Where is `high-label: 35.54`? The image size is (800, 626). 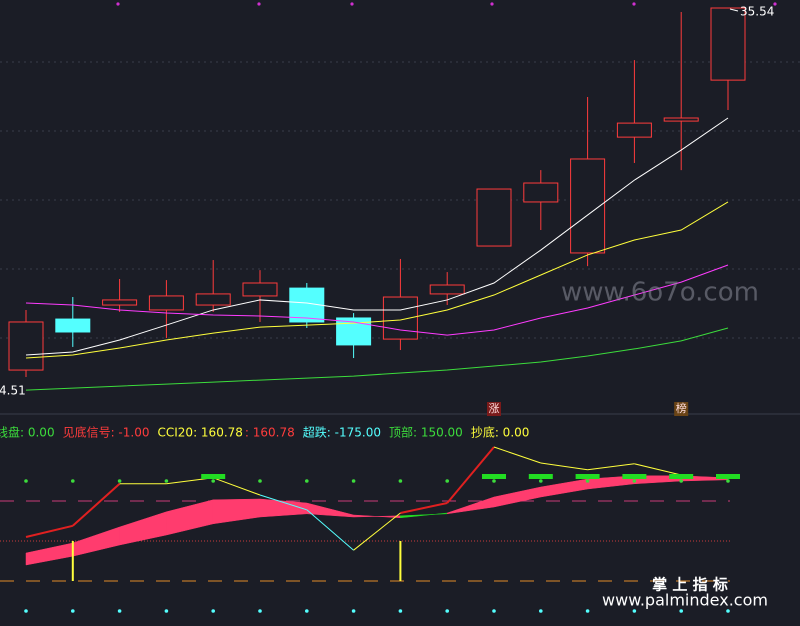 high-label: 35.54 is located at coordinates (757, 12).